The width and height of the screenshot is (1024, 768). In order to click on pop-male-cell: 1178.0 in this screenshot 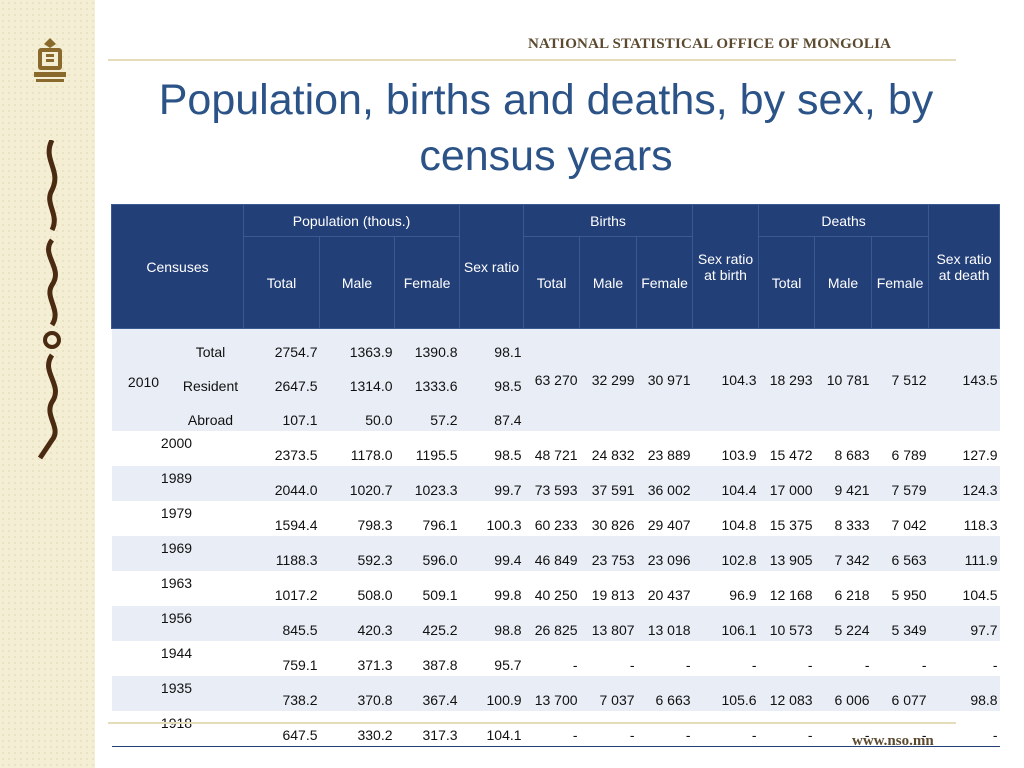, I will do `click(371, 455)`.